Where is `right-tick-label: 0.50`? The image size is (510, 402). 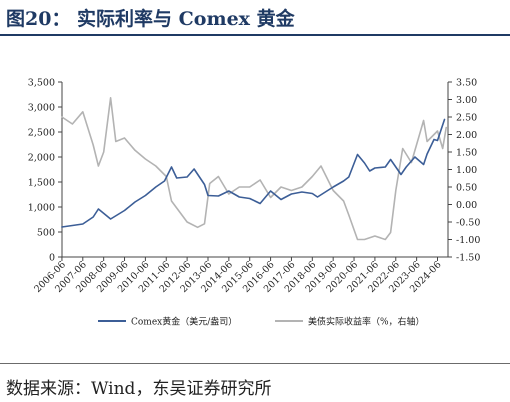
right-tick-label: 0.50 is located at coordinates (466, 188).